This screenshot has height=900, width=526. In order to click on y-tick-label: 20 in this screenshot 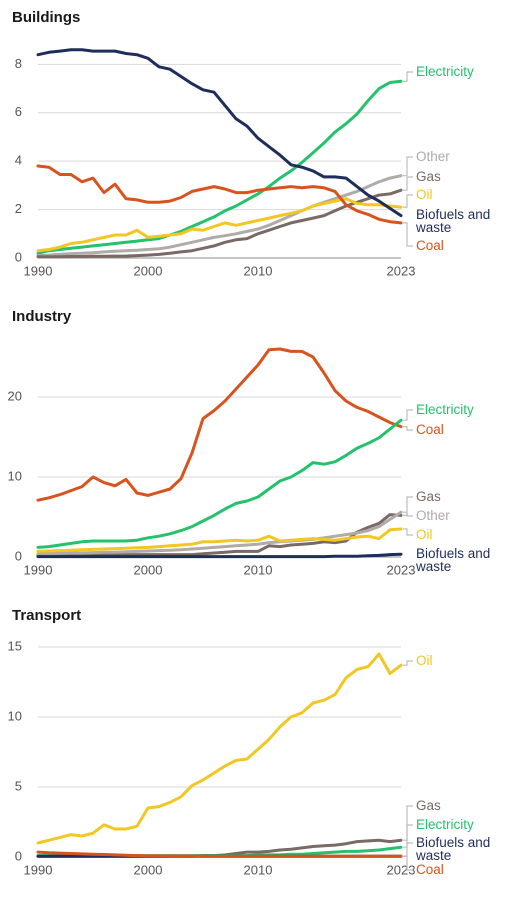, I will do `click(15, 395)`.